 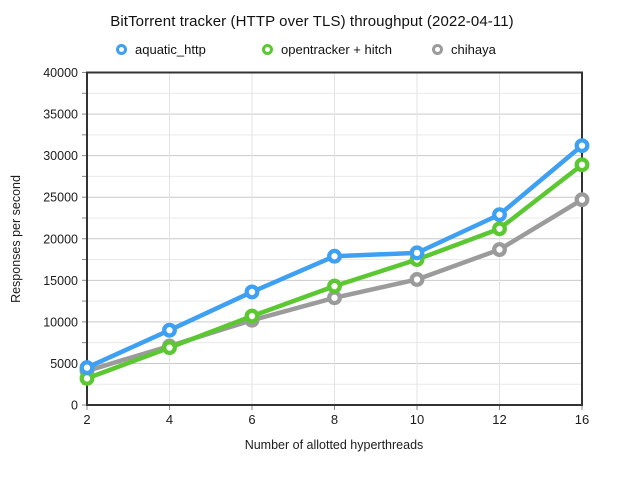 I want to click on x-tick-label: 10, so click(x=417, y=419).